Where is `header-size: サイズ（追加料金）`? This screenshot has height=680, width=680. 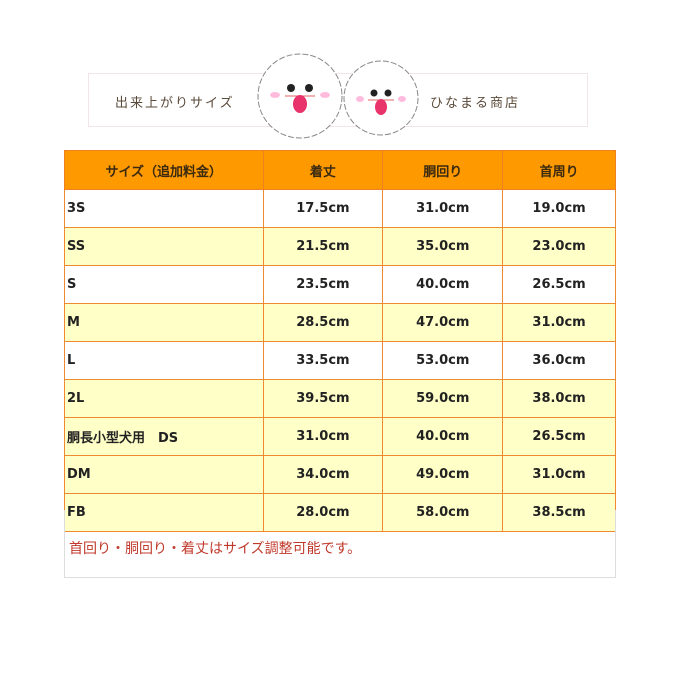
header-size: サイズ（追加料金） is located at coordinates (164, 170).